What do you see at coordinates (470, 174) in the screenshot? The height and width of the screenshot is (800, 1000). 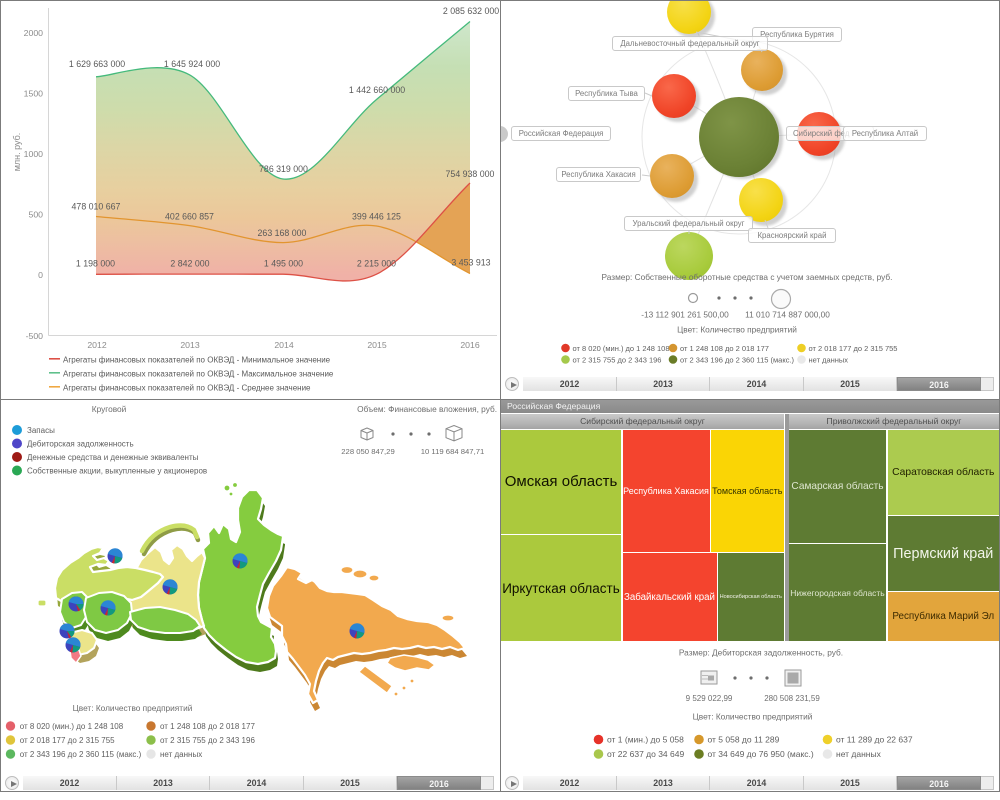 I see `svg-text: 754 938 000` at bounding box center [470, 174].